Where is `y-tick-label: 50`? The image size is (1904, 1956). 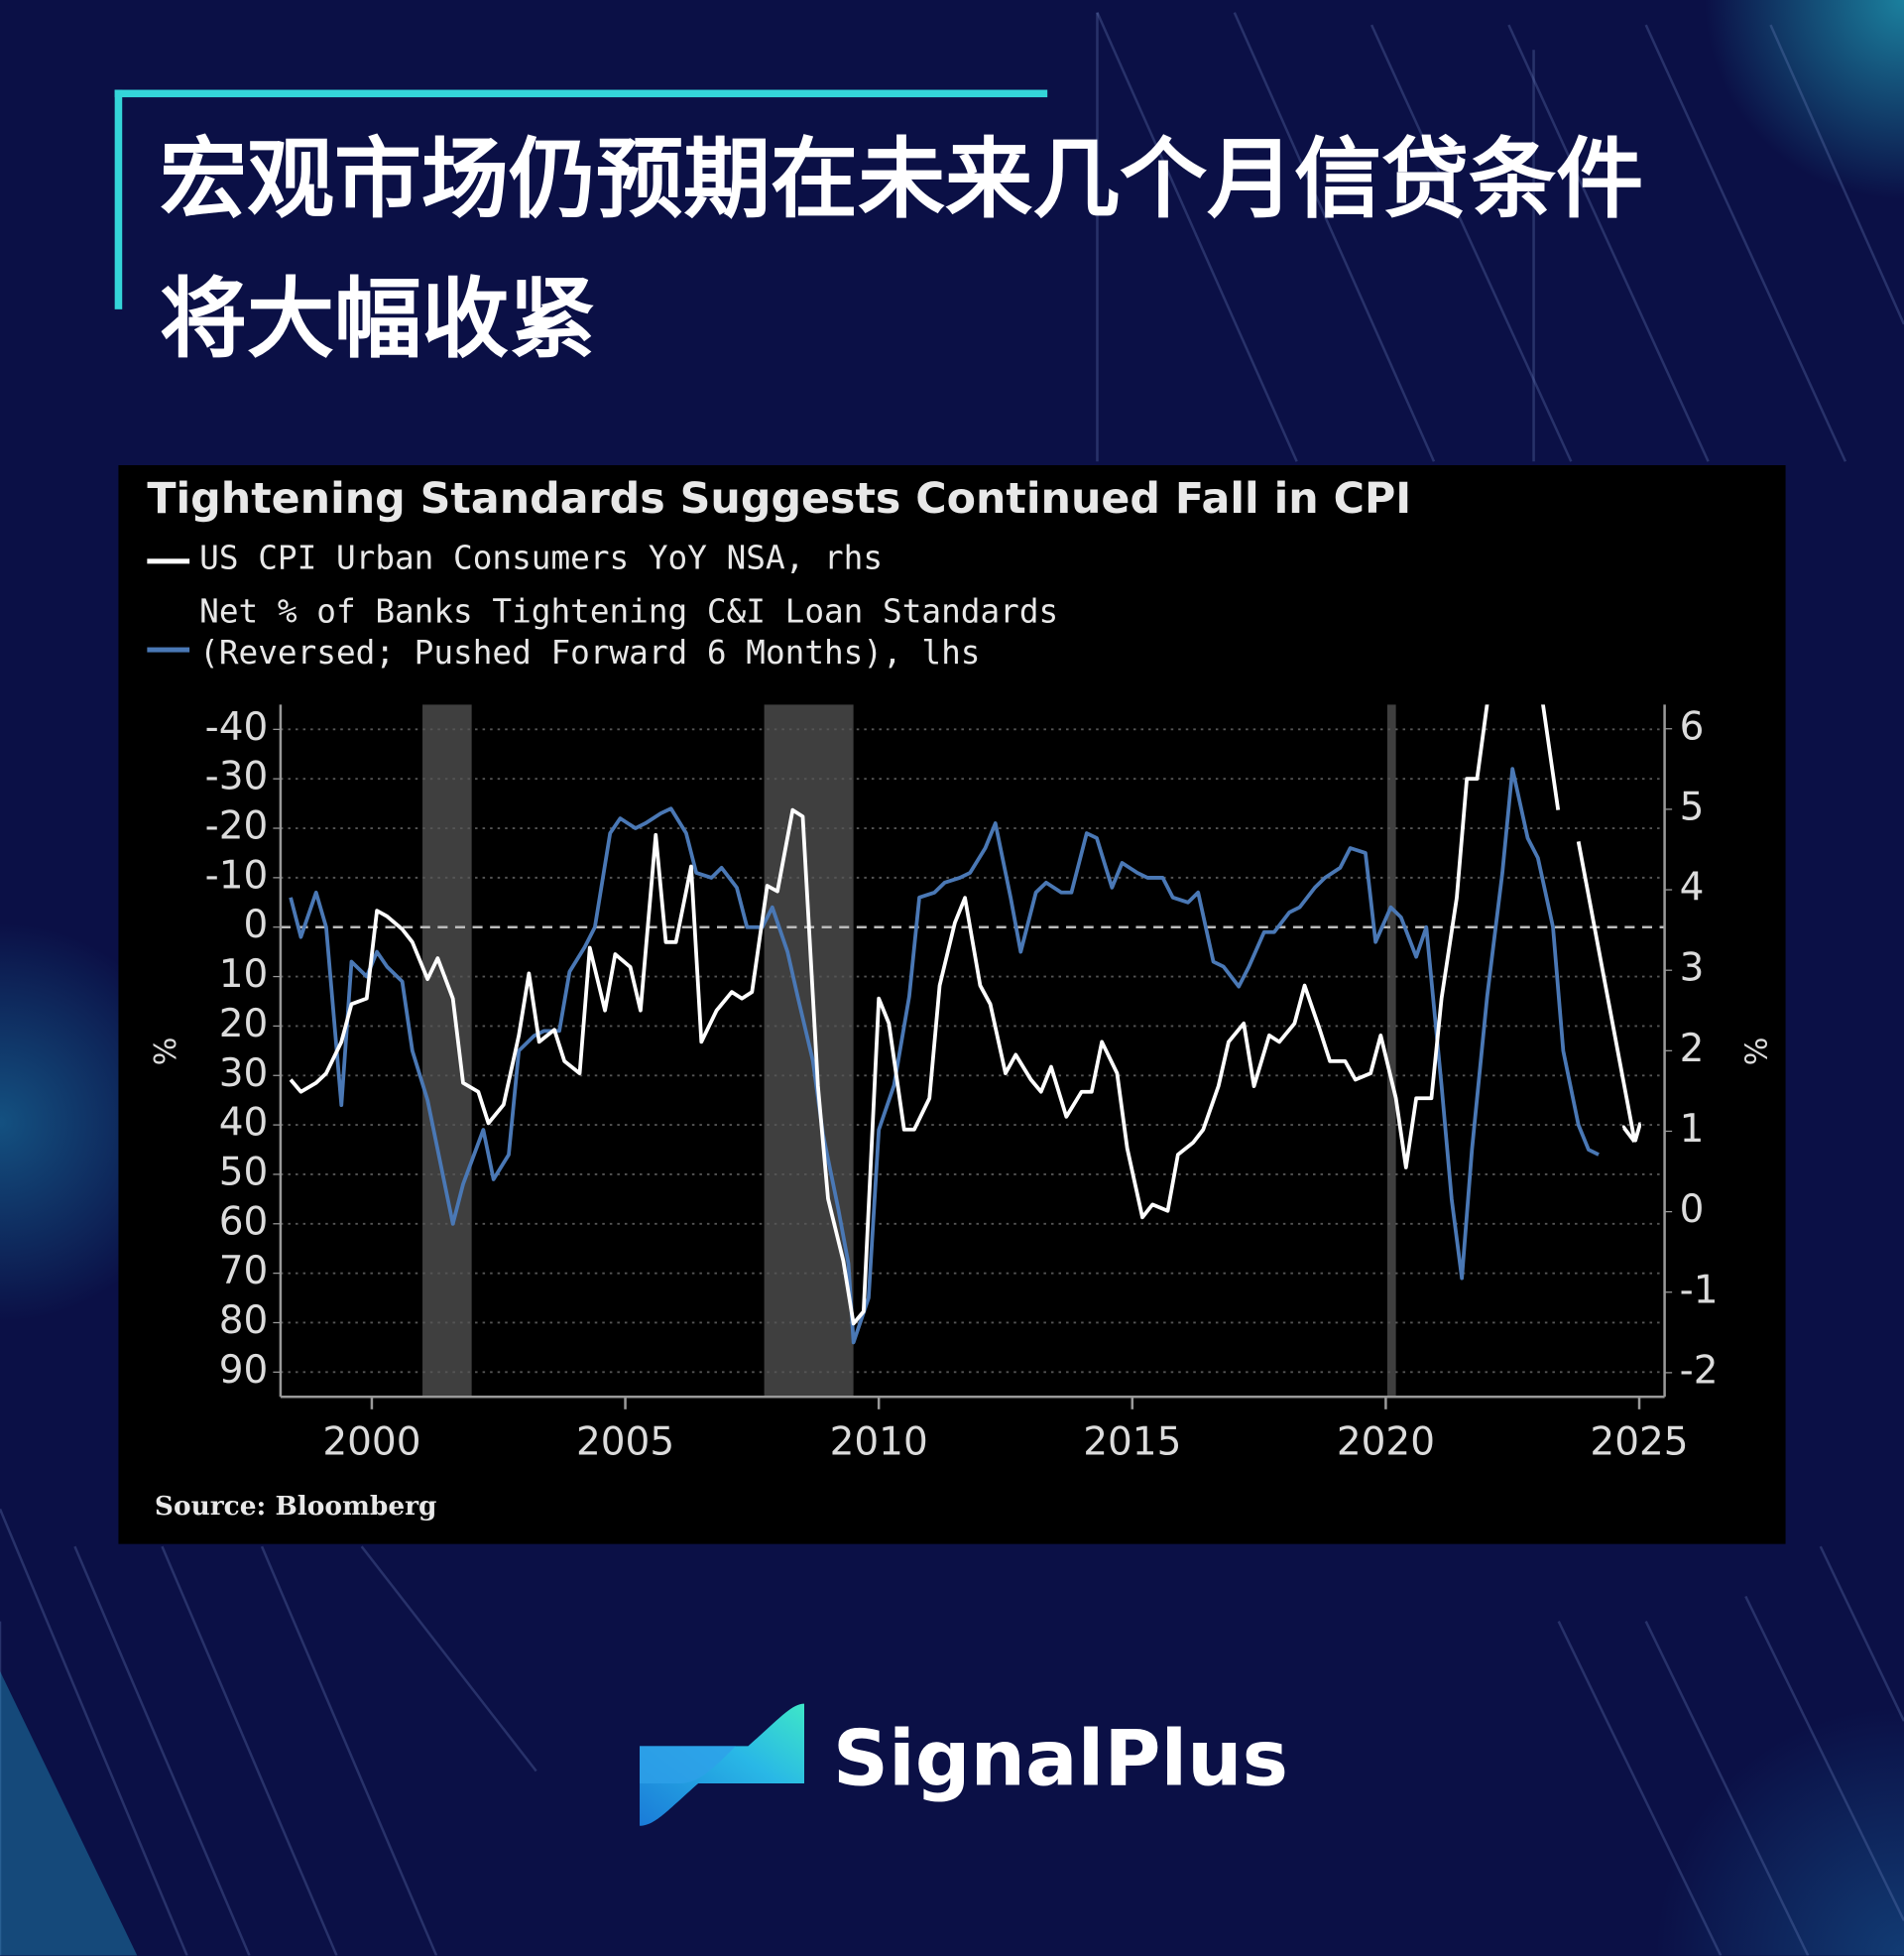 y-tick-label: 50 is located at coordinates (244, 1172).